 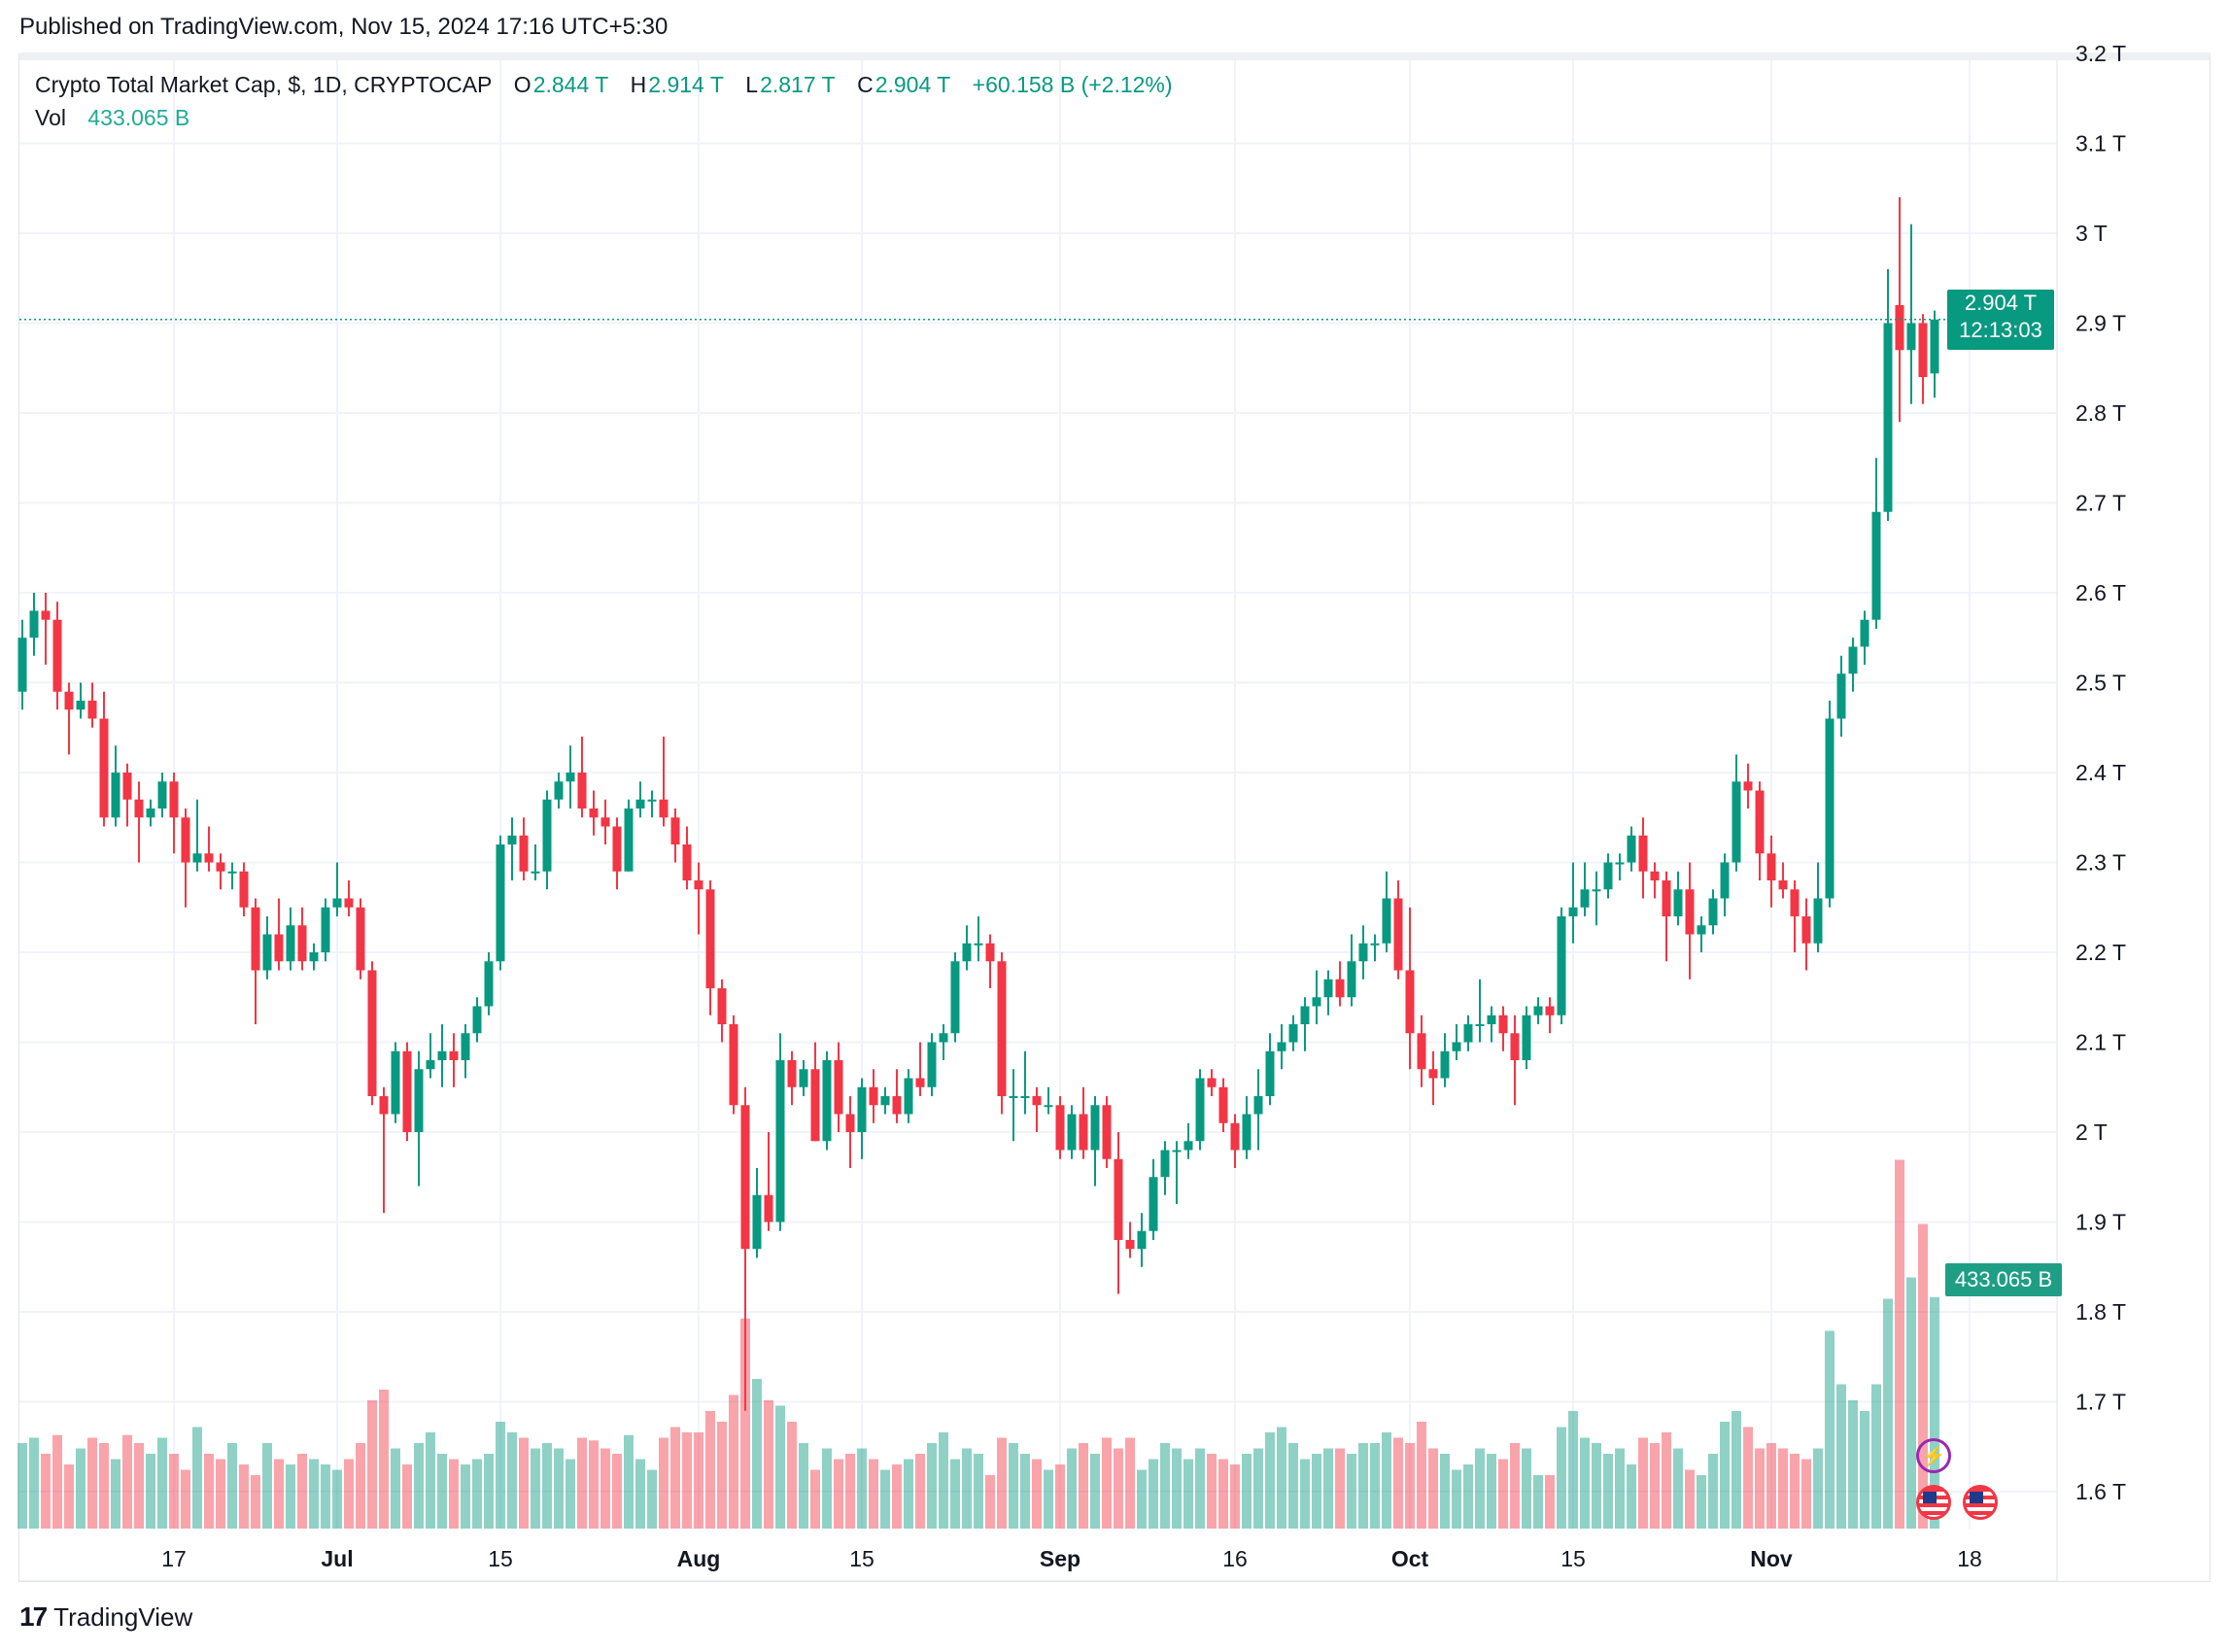 I want to click on low-value: 2.817 T, so click(x=798, y=84).